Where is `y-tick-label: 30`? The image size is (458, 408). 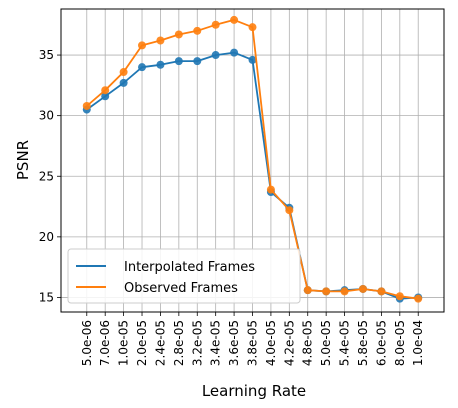 y-tick-label: 30 is located at coordinates (46, 116).